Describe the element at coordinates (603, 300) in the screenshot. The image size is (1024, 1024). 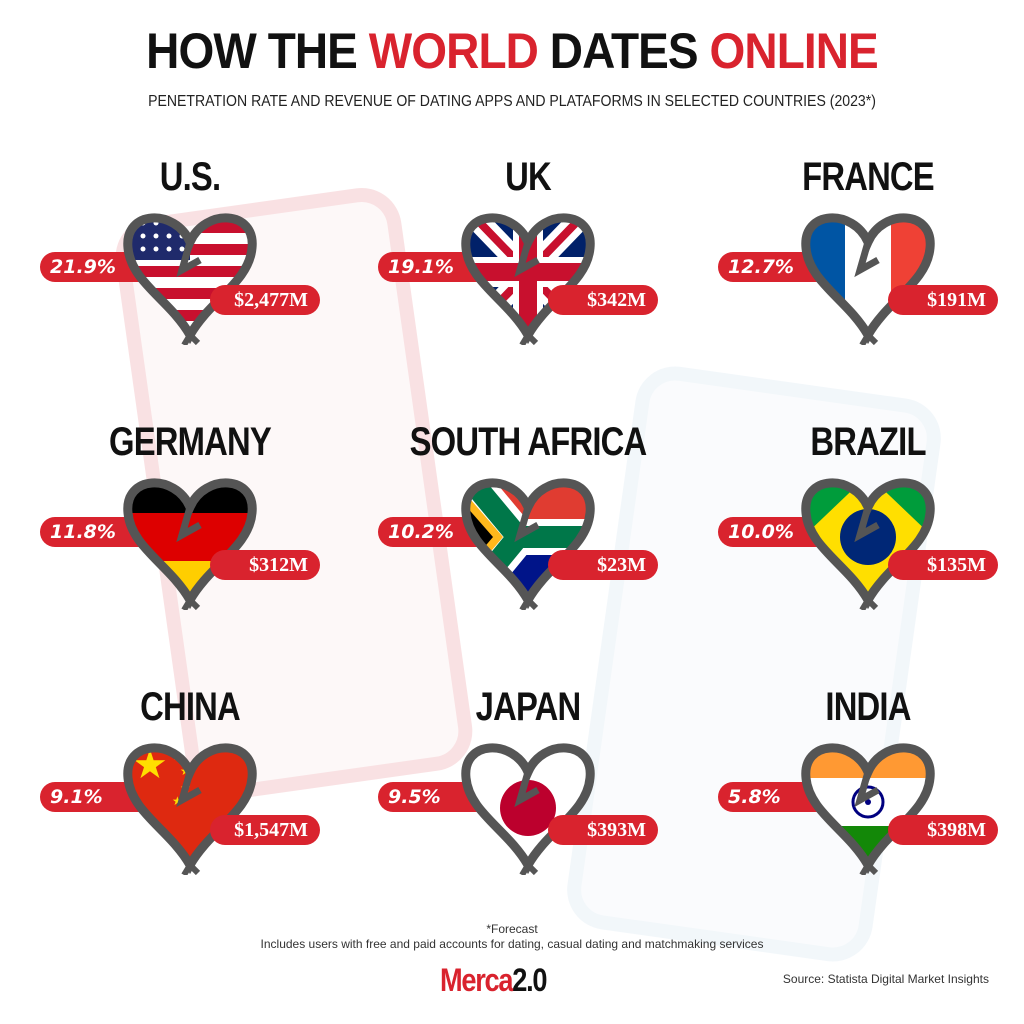
I see `revenue-label: $342M` at that location.